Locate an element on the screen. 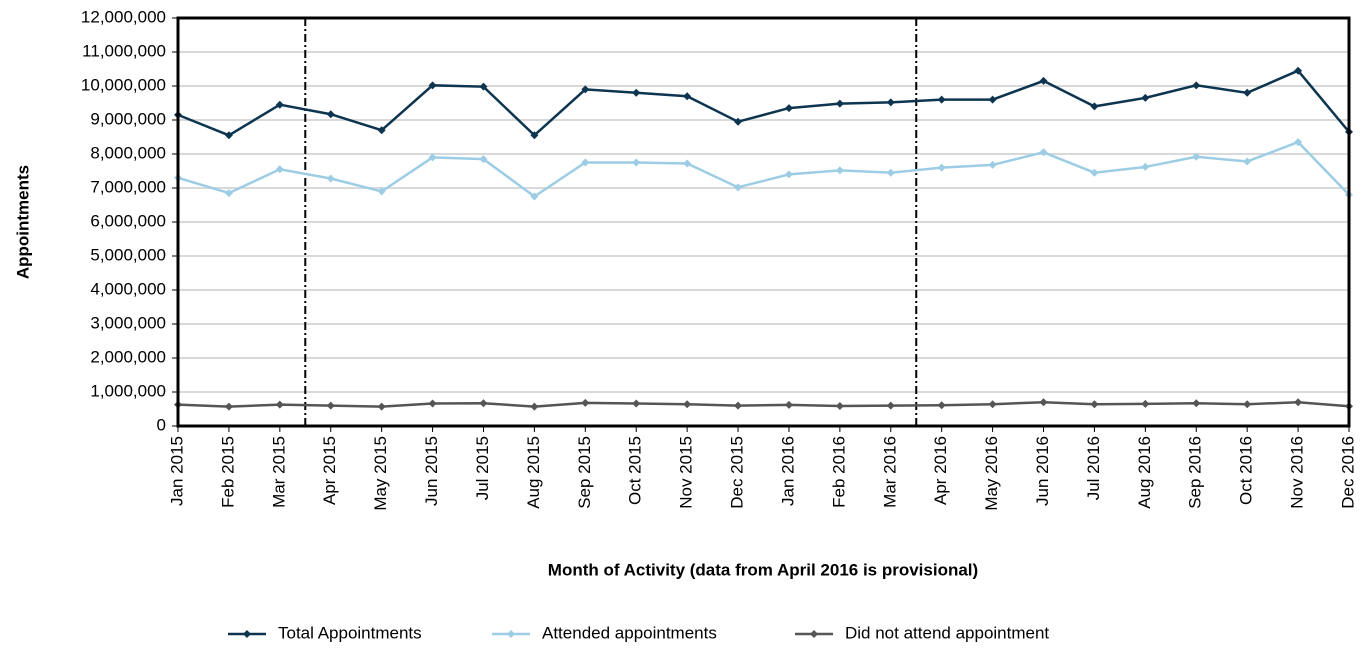 This screenshot has height=652, width=1365. y-tick-label: 9,000,000 is located at coordinates (128, 118).